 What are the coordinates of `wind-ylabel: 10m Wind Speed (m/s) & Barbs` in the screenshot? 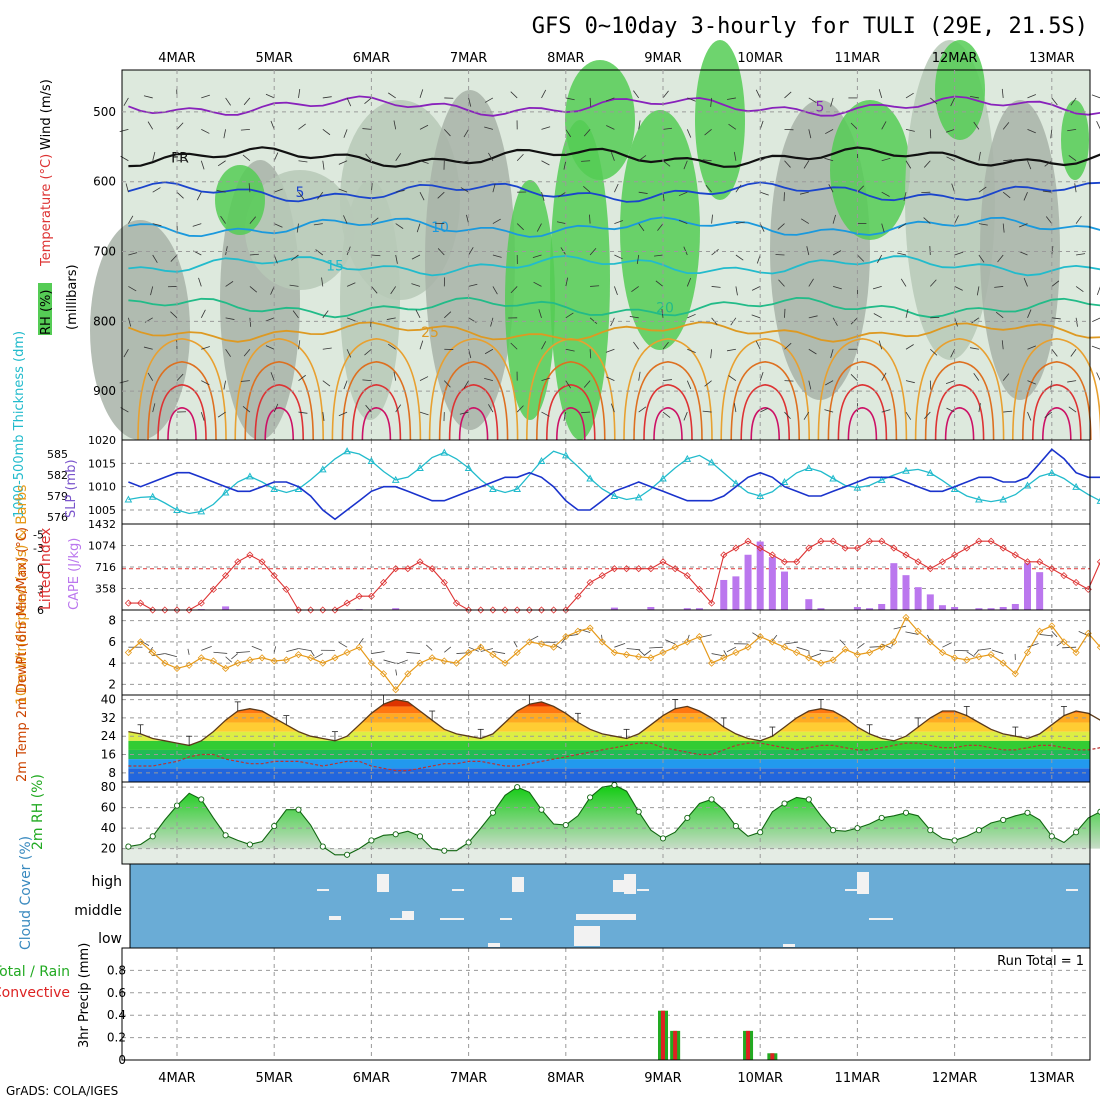 It's located at (22, 595).